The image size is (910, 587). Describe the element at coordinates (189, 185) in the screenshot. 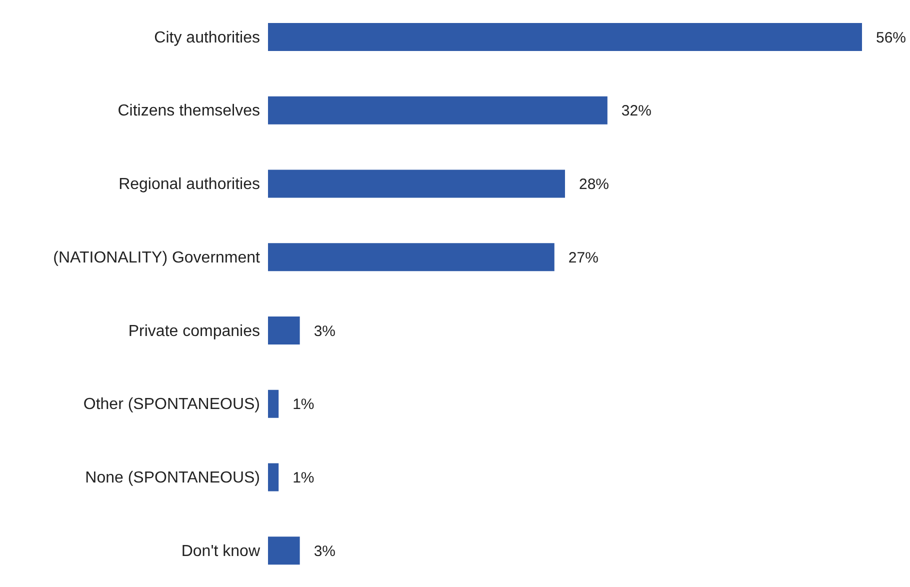

I see `y-tick-label: Regional authorities` at that location.